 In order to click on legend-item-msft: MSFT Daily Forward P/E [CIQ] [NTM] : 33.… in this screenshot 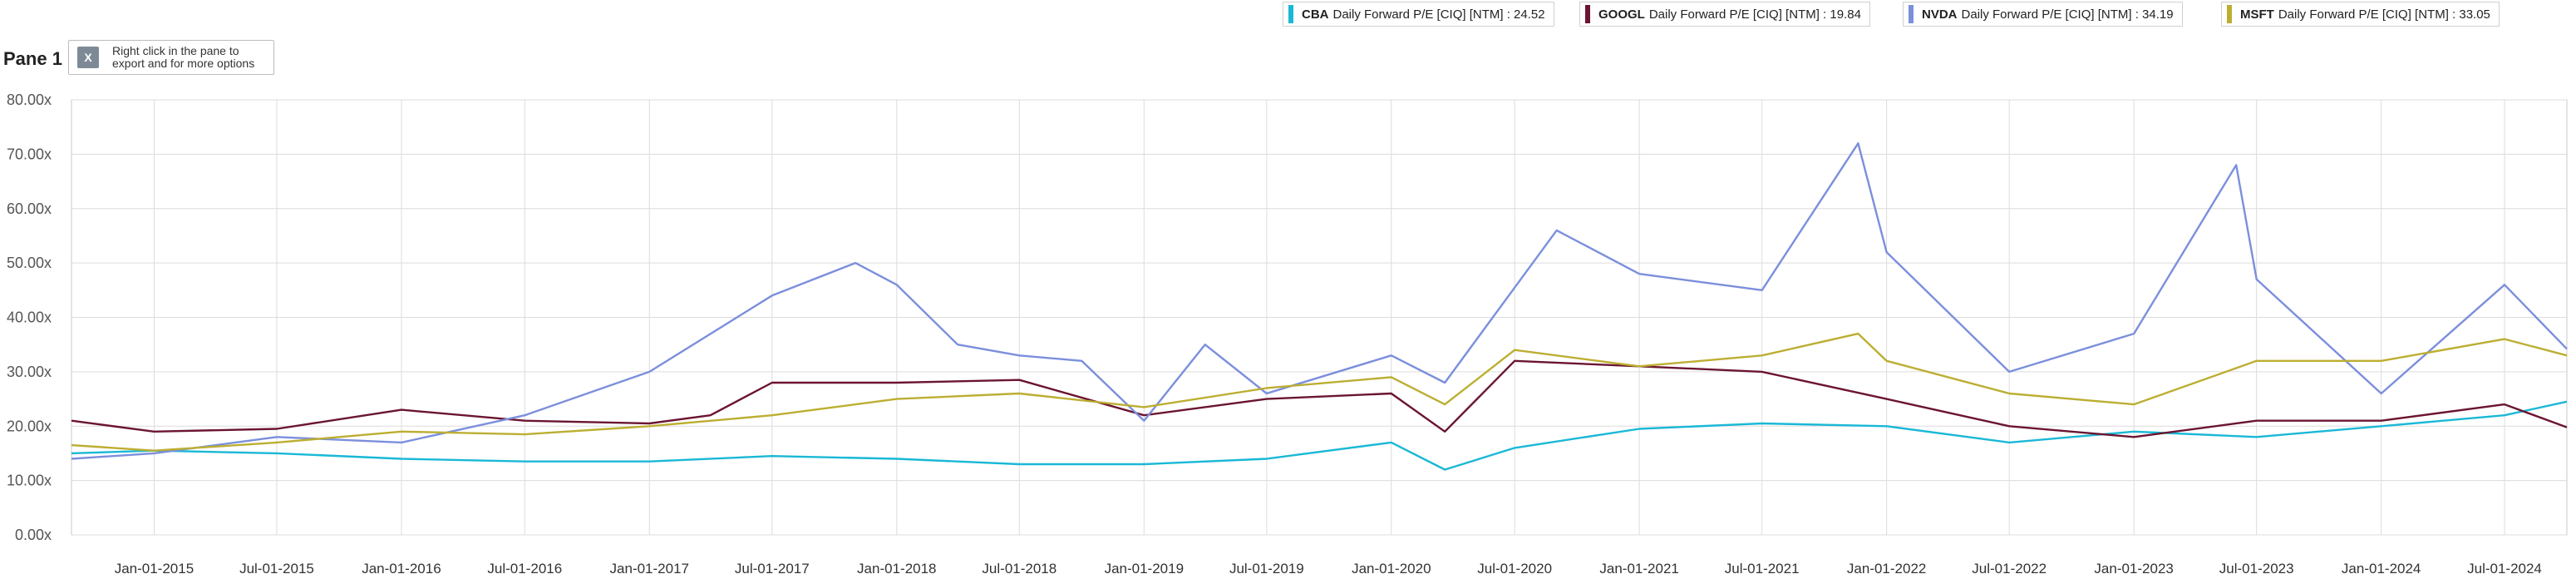, I will do `click(2360, 14)`.